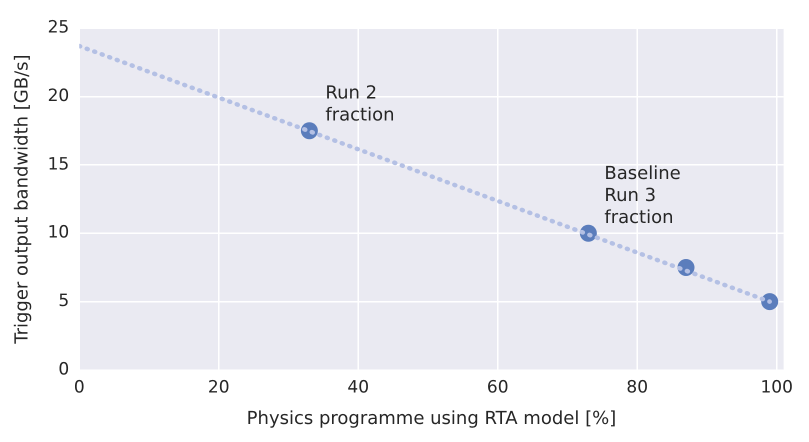 Image resolution: width=809 pixels, height=442 pixels. Describe the element at coordinates (59, 232) in the screenshot. I see `y-tick-label: 10` at that location.